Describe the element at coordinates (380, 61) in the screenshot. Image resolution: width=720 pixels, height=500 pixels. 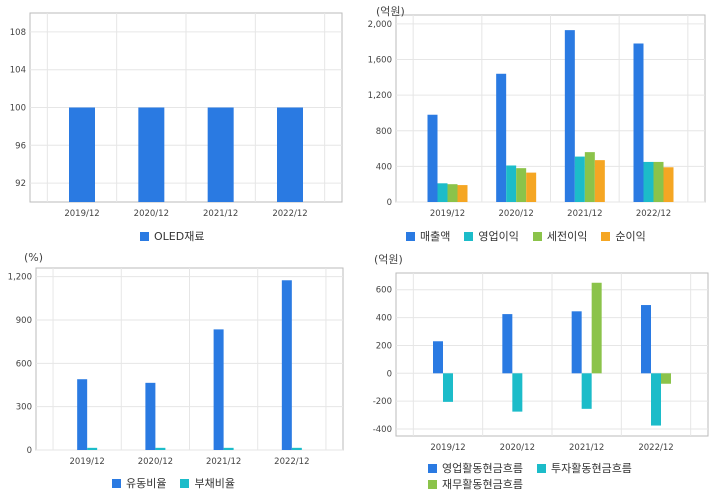
I see `y-tick-label: 1,600` at that location.